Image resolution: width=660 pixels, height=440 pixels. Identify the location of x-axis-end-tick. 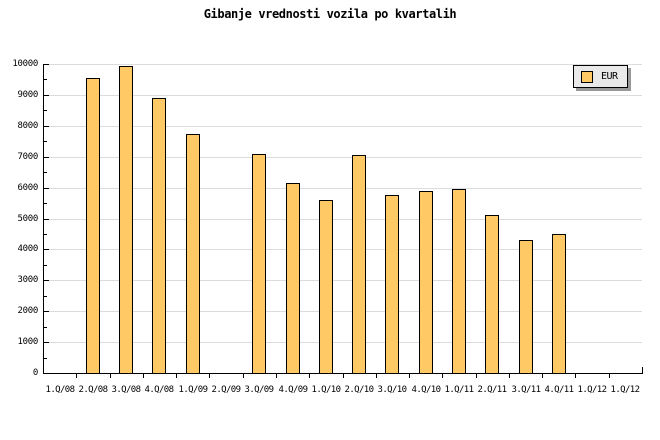
(642, 370).